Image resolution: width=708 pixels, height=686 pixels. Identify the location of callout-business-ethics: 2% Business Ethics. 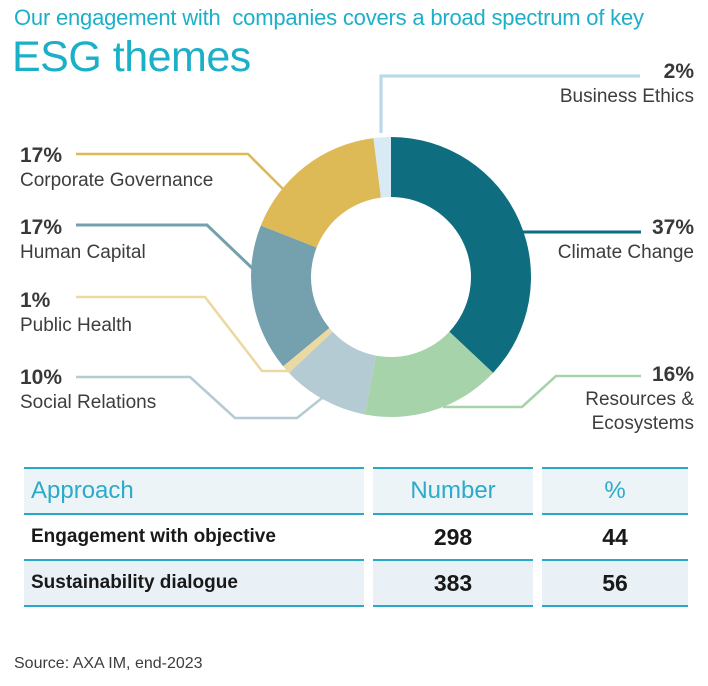
(627, 84).